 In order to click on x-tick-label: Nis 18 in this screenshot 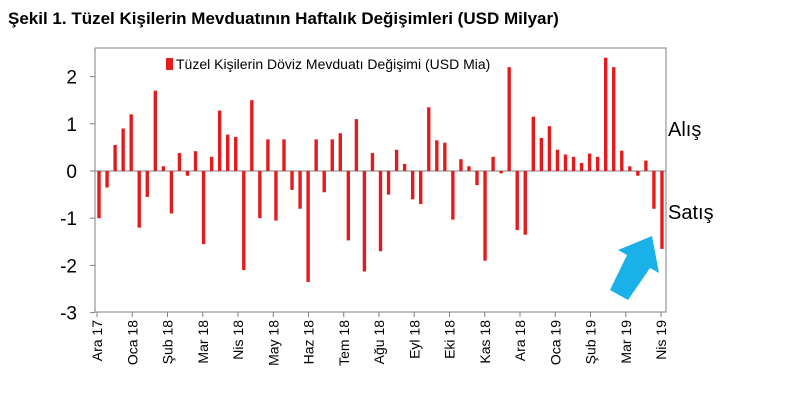, I will do `click(238, 340)`.